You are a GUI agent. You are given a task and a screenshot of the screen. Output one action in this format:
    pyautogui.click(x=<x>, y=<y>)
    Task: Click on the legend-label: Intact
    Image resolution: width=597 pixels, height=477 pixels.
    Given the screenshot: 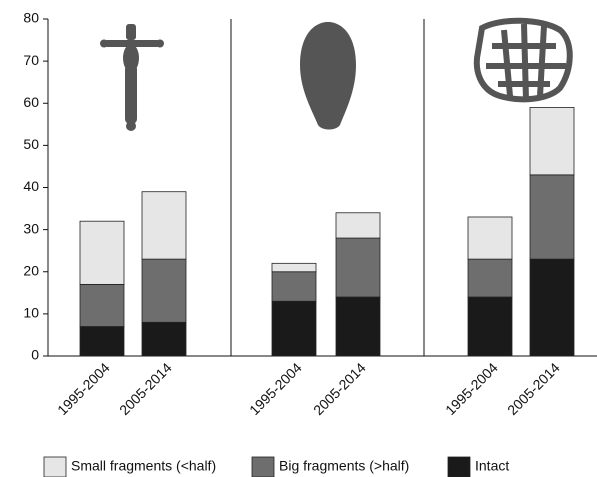 What is the action you would take?
    pyautogui.click(x=492, y=466)
    